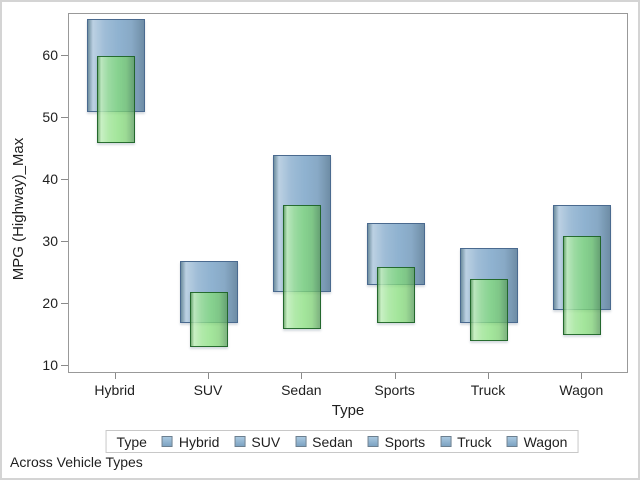 This screenshot has width=640, height=480. Describe the element at coordinates (395, 294) in the screenshot. I see `range-bar-green-range-sports` at that location.